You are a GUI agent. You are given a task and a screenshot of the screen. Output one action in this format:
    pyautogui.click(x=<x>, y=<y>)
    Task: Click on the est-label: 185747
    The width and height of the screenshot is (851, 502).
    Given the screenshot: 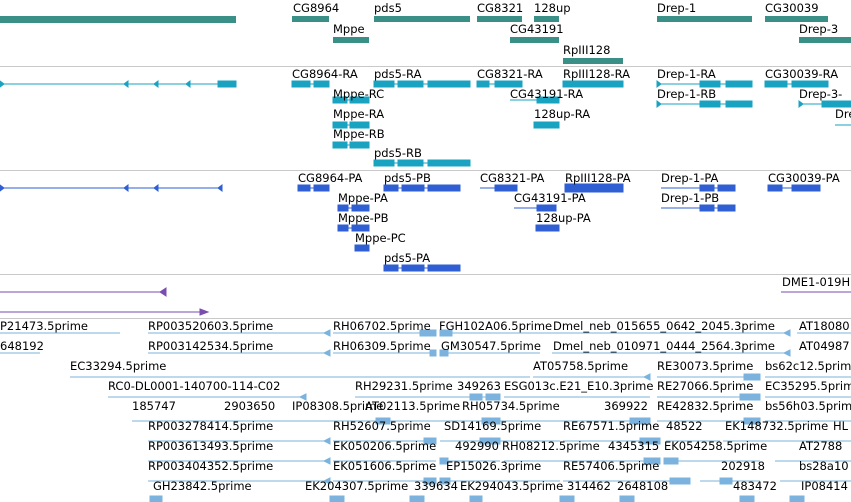 What is the action you would take?
    pyautogui.click(x=154, y=406)
    